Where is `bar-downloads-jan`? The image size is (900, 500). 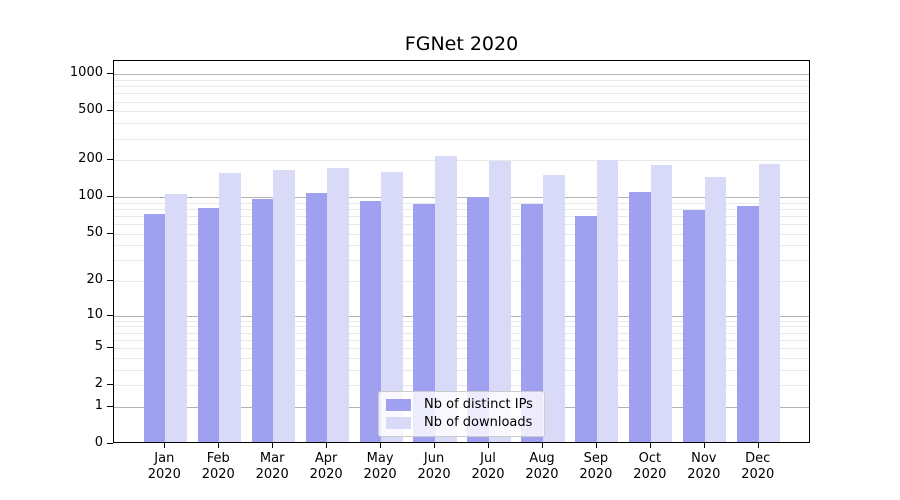 bar-downloads-jan is located at coordinates (176, 318).